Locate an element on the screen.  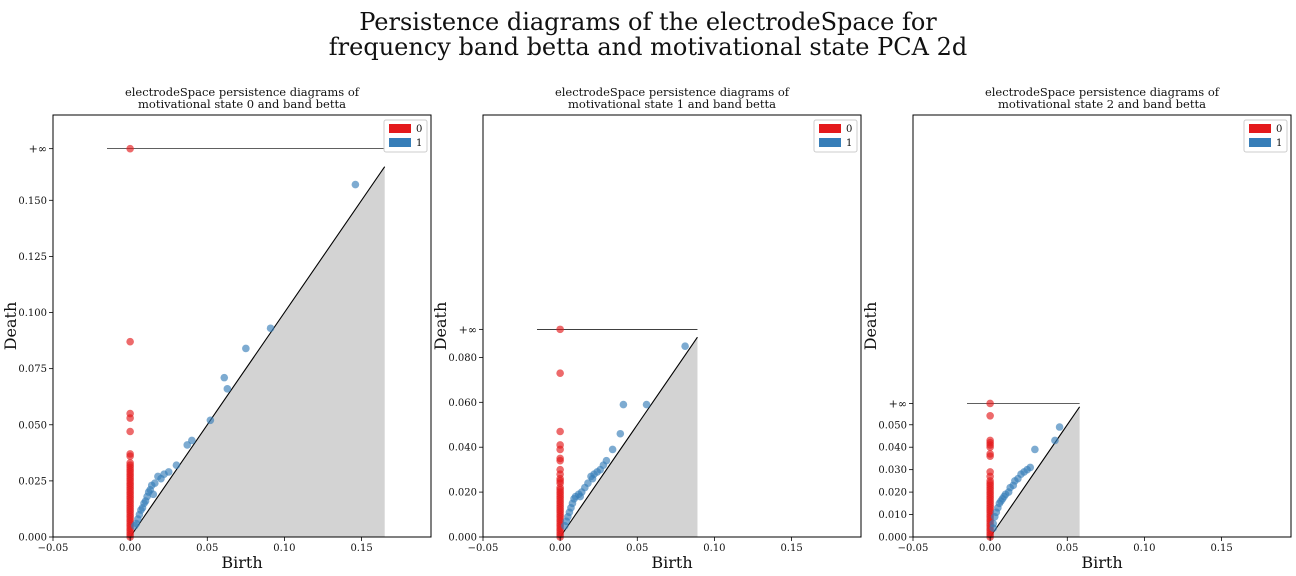
y-tick-label: 0.100 is located at coordinates (32, 313).